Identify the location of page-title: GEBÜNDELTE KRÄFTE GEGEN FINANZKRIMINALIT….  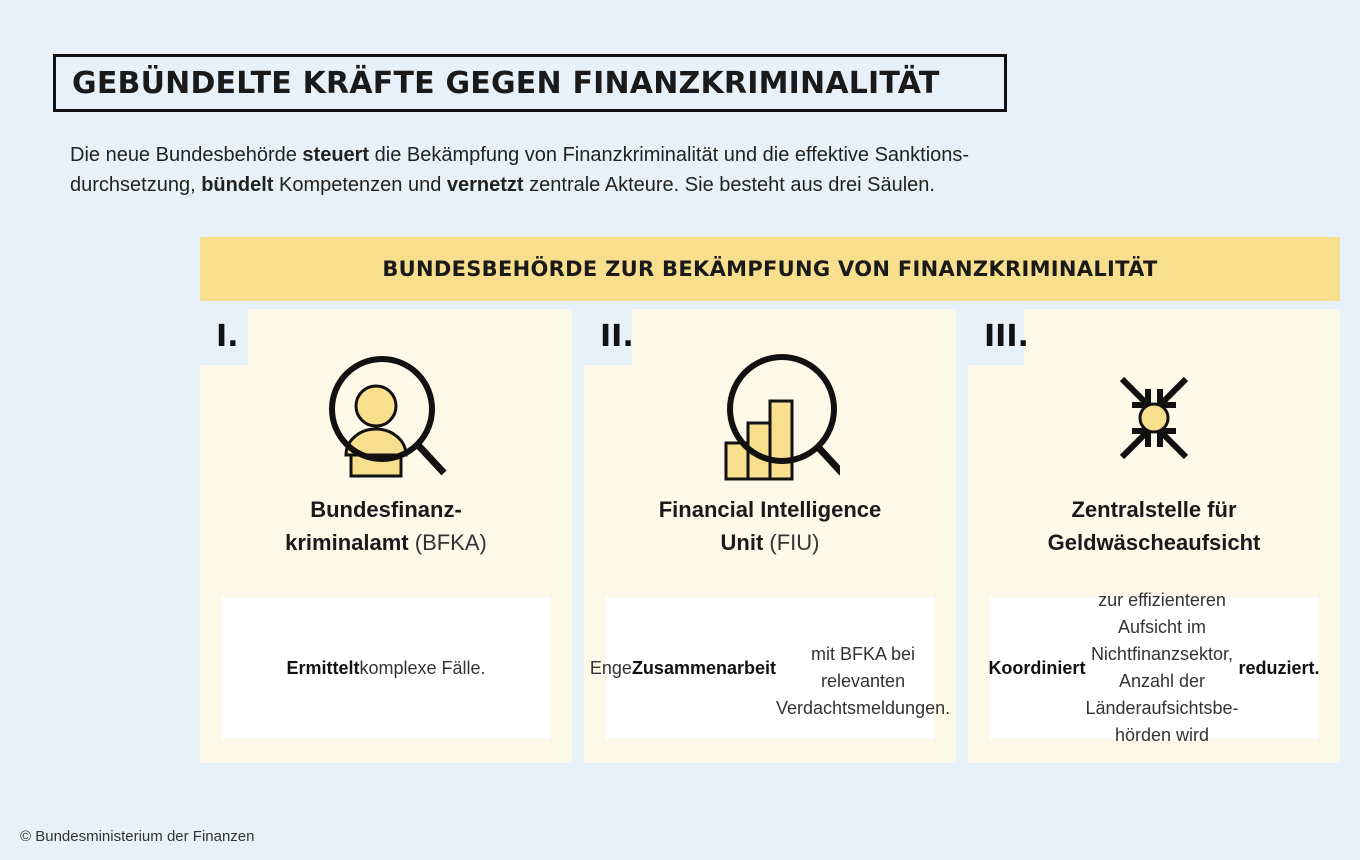
(530, 83).